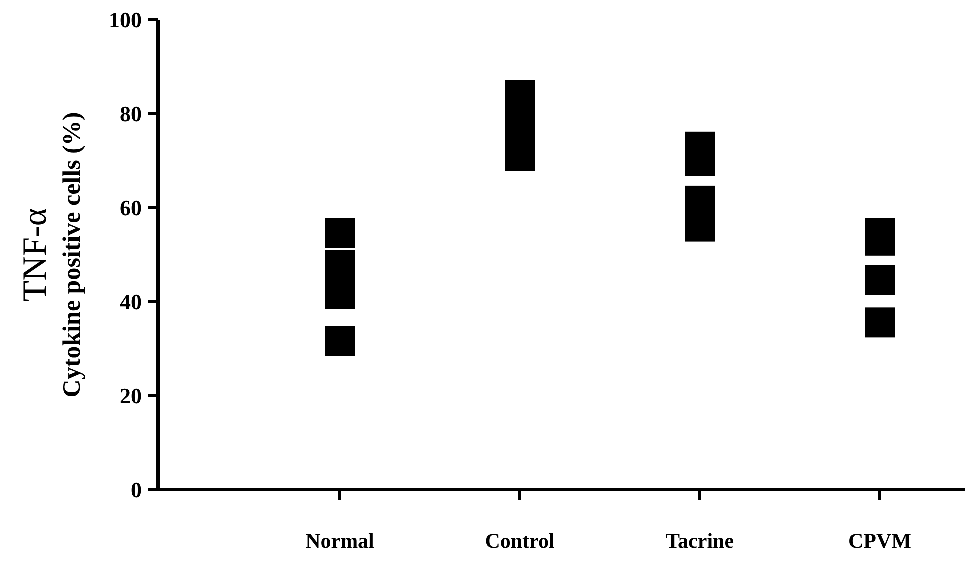  Describe the element at coordinates (51, 255) in the screenshot. I see `y-axis-title: TNF-α Cytokine positive cells (%)` at that location.